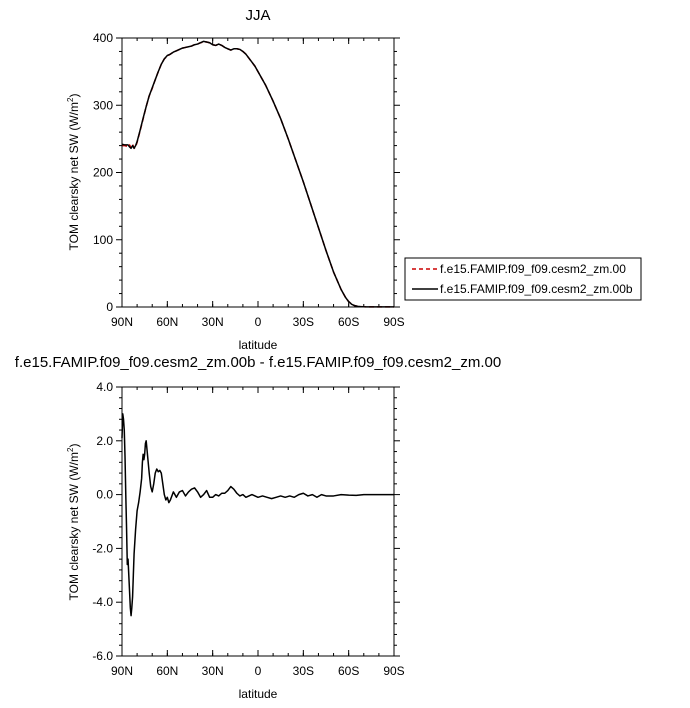 Image resolution: width=690 pixels, height=708 pixels. I want to click on chart-top-xlabel: latitude, so click(258, 345).